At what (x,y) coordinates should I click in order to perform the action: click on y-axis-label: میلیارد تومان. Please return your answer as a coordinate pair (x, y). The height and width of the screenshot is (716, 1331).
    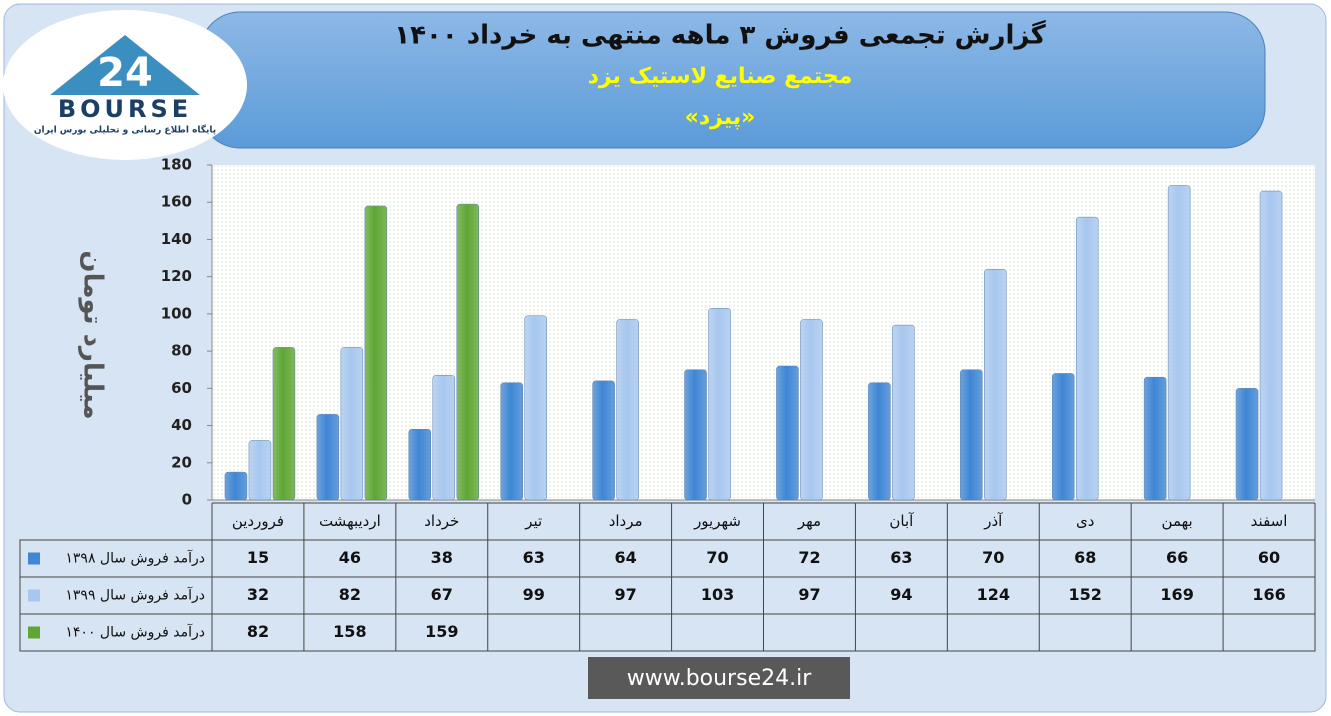
    Looking at the image, I should click on (93, 334).